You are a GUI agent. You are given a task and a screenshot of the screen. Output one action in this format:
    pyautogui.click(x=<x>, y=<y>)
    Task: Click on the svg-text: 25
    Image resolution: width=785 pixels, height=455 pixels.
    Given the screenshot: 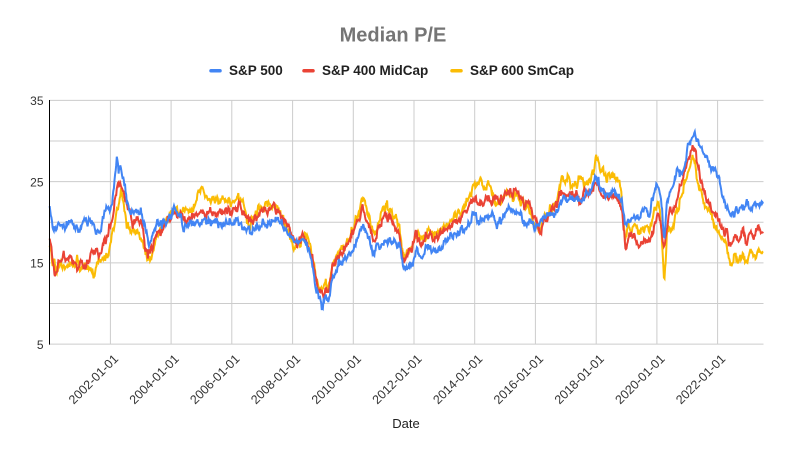 What is the action you would take?
    pyautogui.click(x=37, y=182)
    